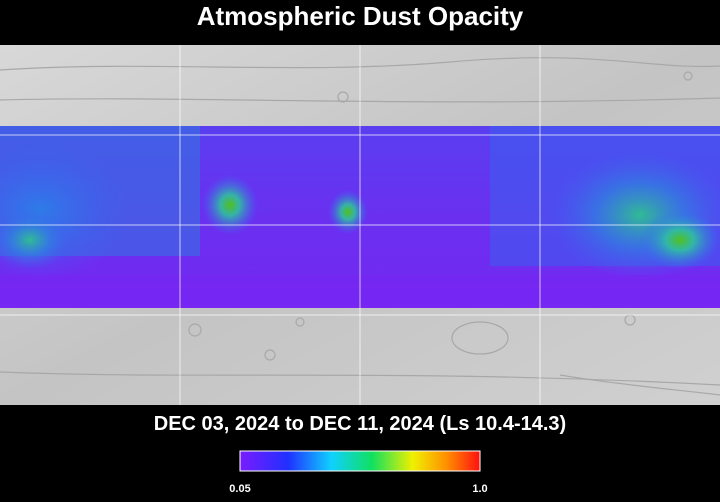 The image size is (720, 502). Describe the element at coordinates (479, 489) in the screenshot. I see `colorbar-max-label: 1.0` at that location.